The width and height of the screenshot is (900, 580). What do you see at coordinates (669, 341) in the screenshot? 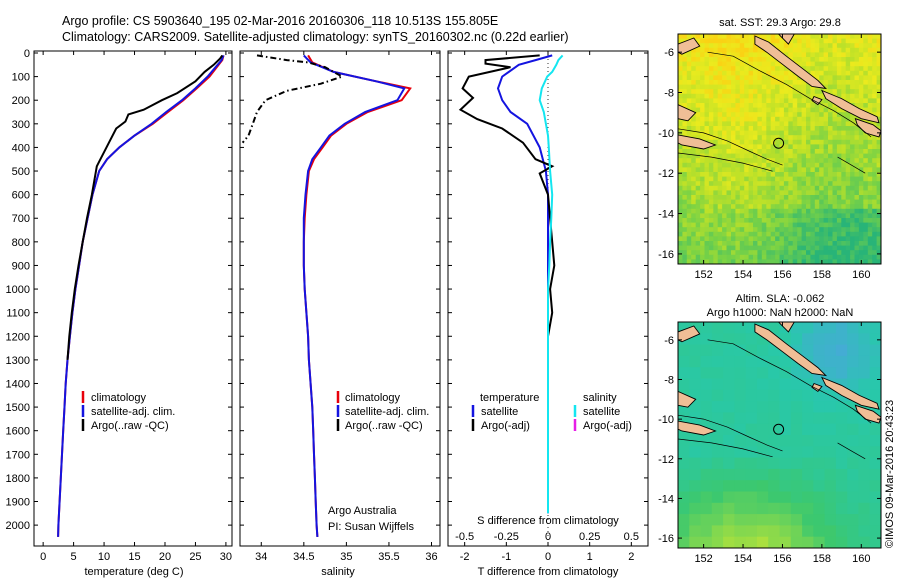
I see `y-tick-label: -6` at bounding box center [669, 341].